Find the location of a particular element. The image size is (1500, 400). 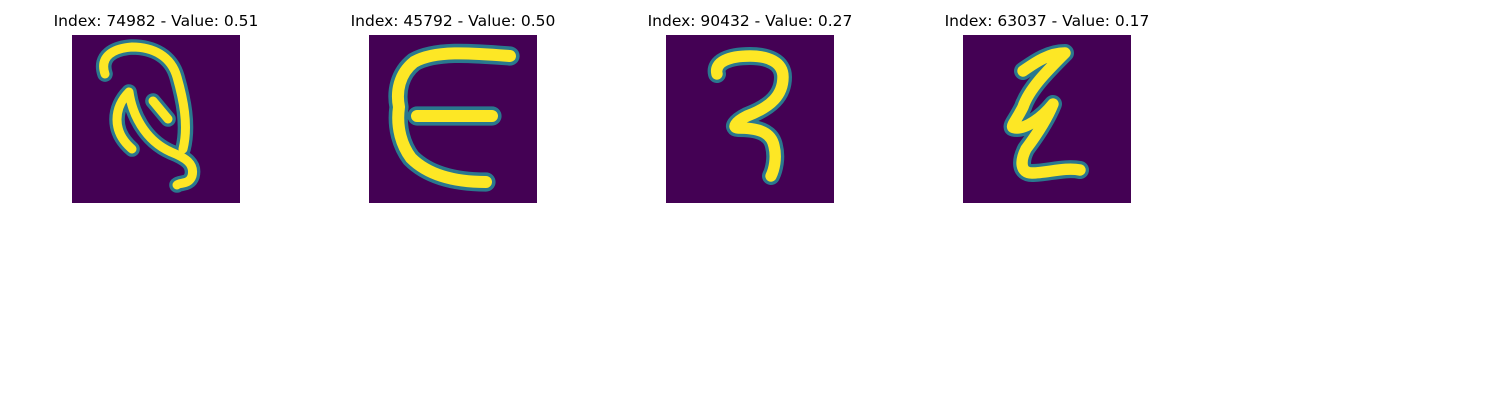

image-panel: Index: 63037 - Value: 0.17 is located at coordinates (1047, 110).